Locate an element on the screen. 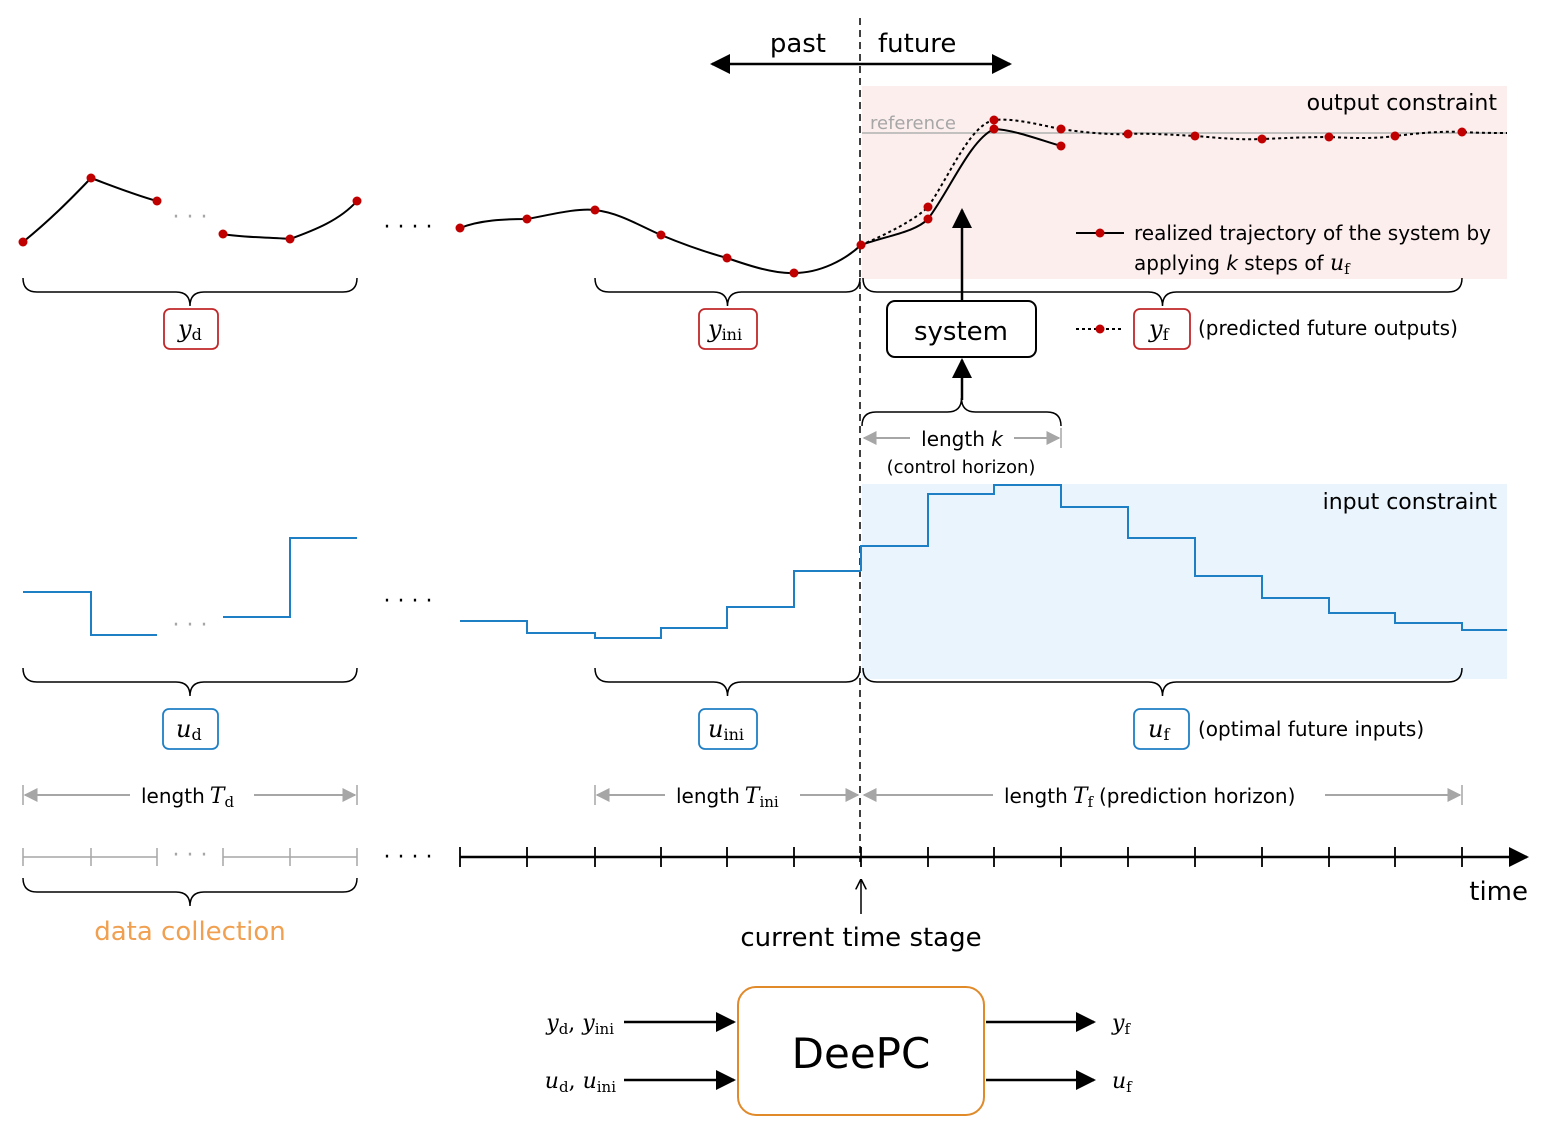  deepc-input-2: ud, uini is located at coordinates (640, 1082).